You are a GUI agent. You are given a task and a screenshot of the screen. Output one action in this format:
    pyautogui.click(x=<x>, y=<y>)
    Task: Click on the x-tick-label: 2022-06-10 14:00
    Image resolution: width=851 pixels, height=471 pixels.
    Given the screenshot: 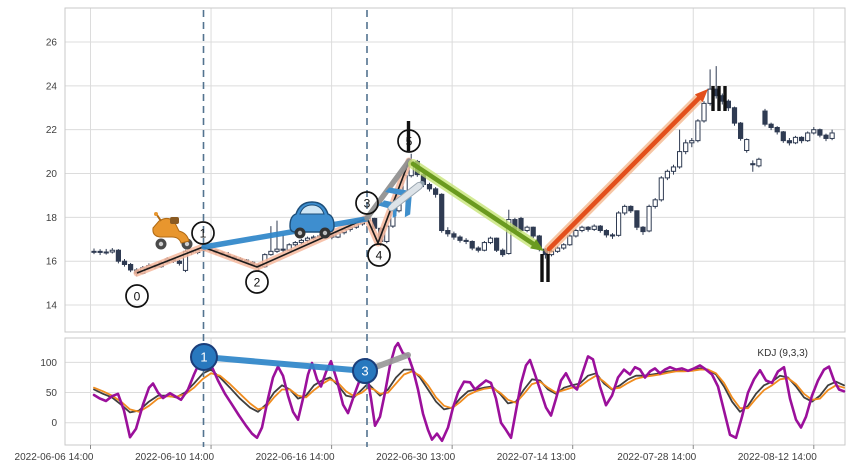 What is the action you would take?
    pyautogui.click(x=174, y=457)
    